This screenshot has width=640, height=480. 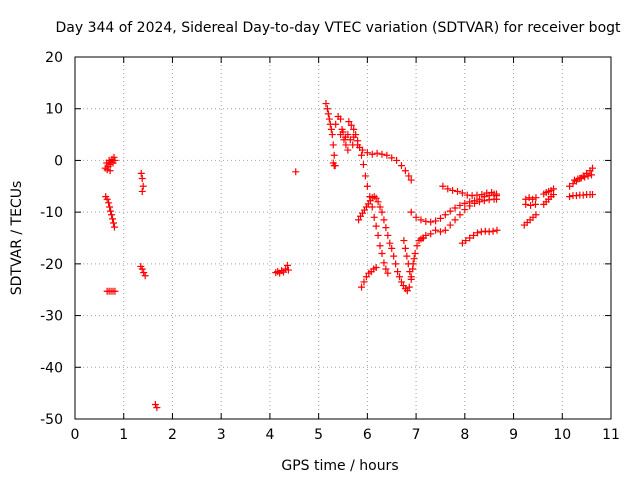 I want to click on x-tick-label: 5, so click(x=318, y=435).